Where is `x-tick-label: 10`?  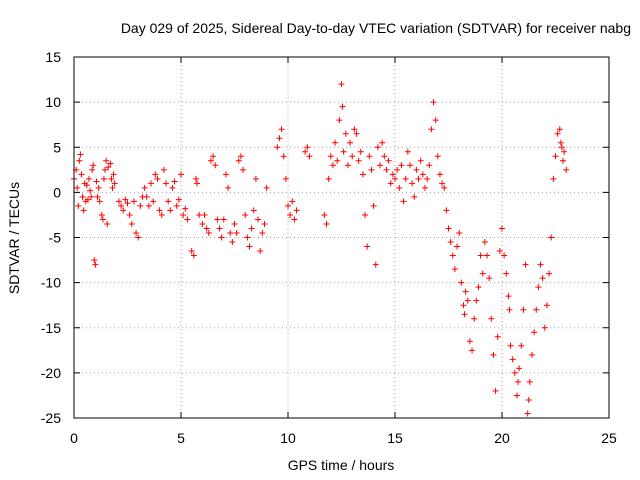 x-tick-label: 10 is located at coordinates (288, 438).